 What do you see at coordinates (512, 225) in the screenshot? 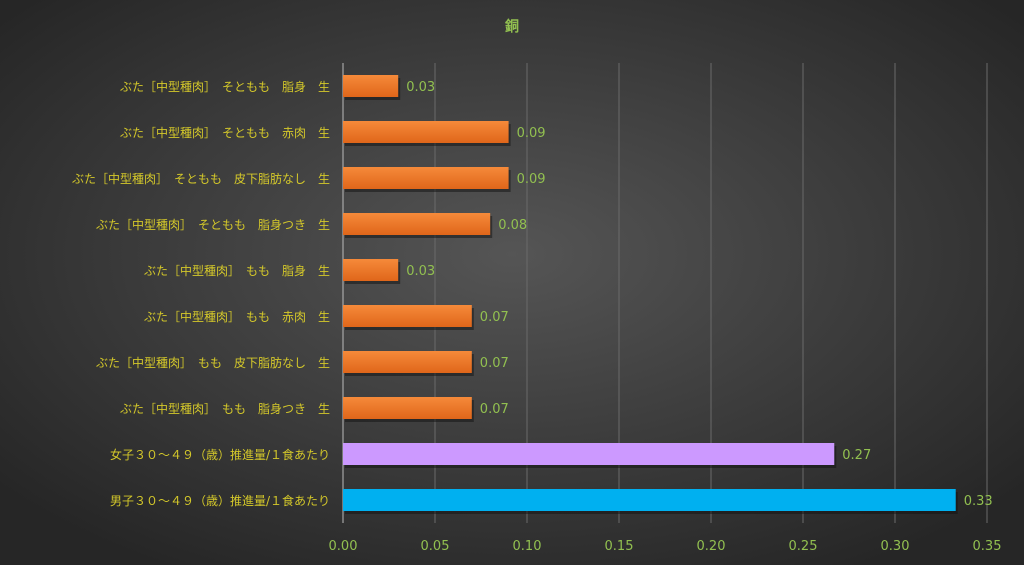
I see `data-label: 0.08` at bounding box center [512, 225].